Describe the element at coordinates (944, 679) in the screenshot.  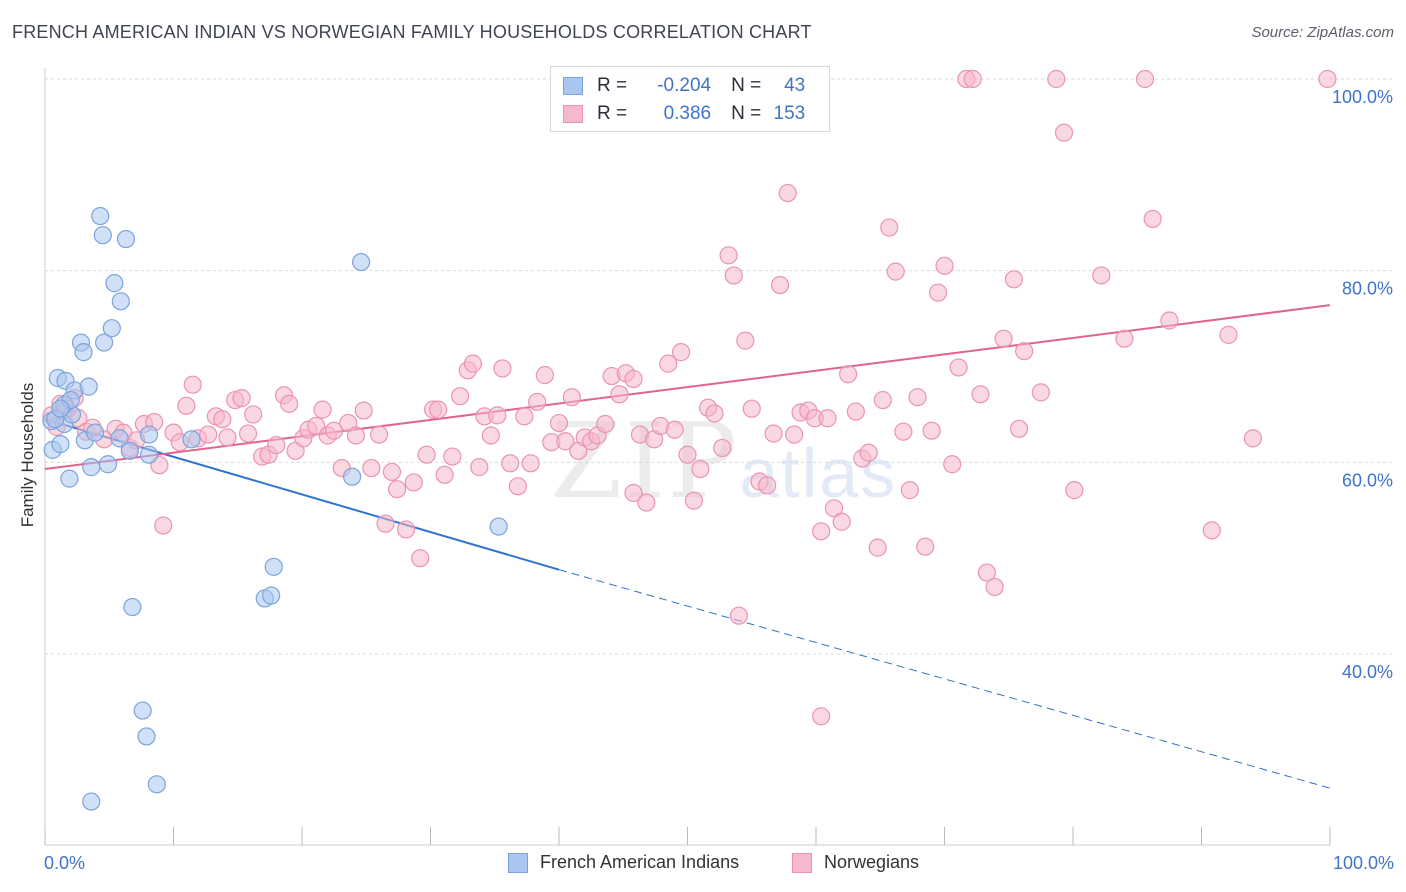
I see `trend-line-extension` at that location.